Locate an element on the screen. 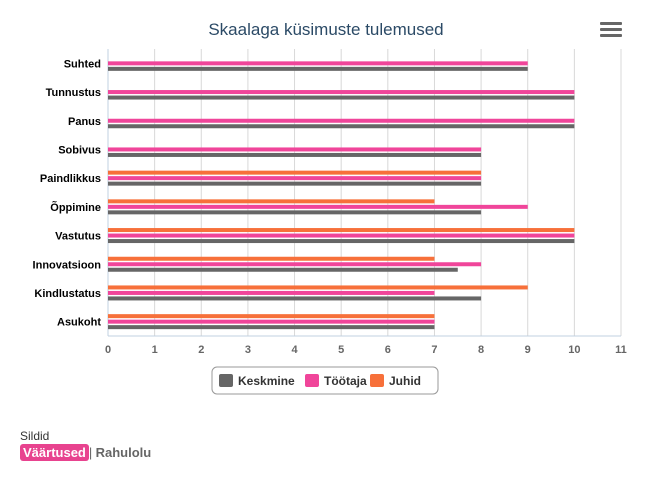 This screenshot has width=646, height=477. x-tick-label: 10 is located at coordinates (574, 350).